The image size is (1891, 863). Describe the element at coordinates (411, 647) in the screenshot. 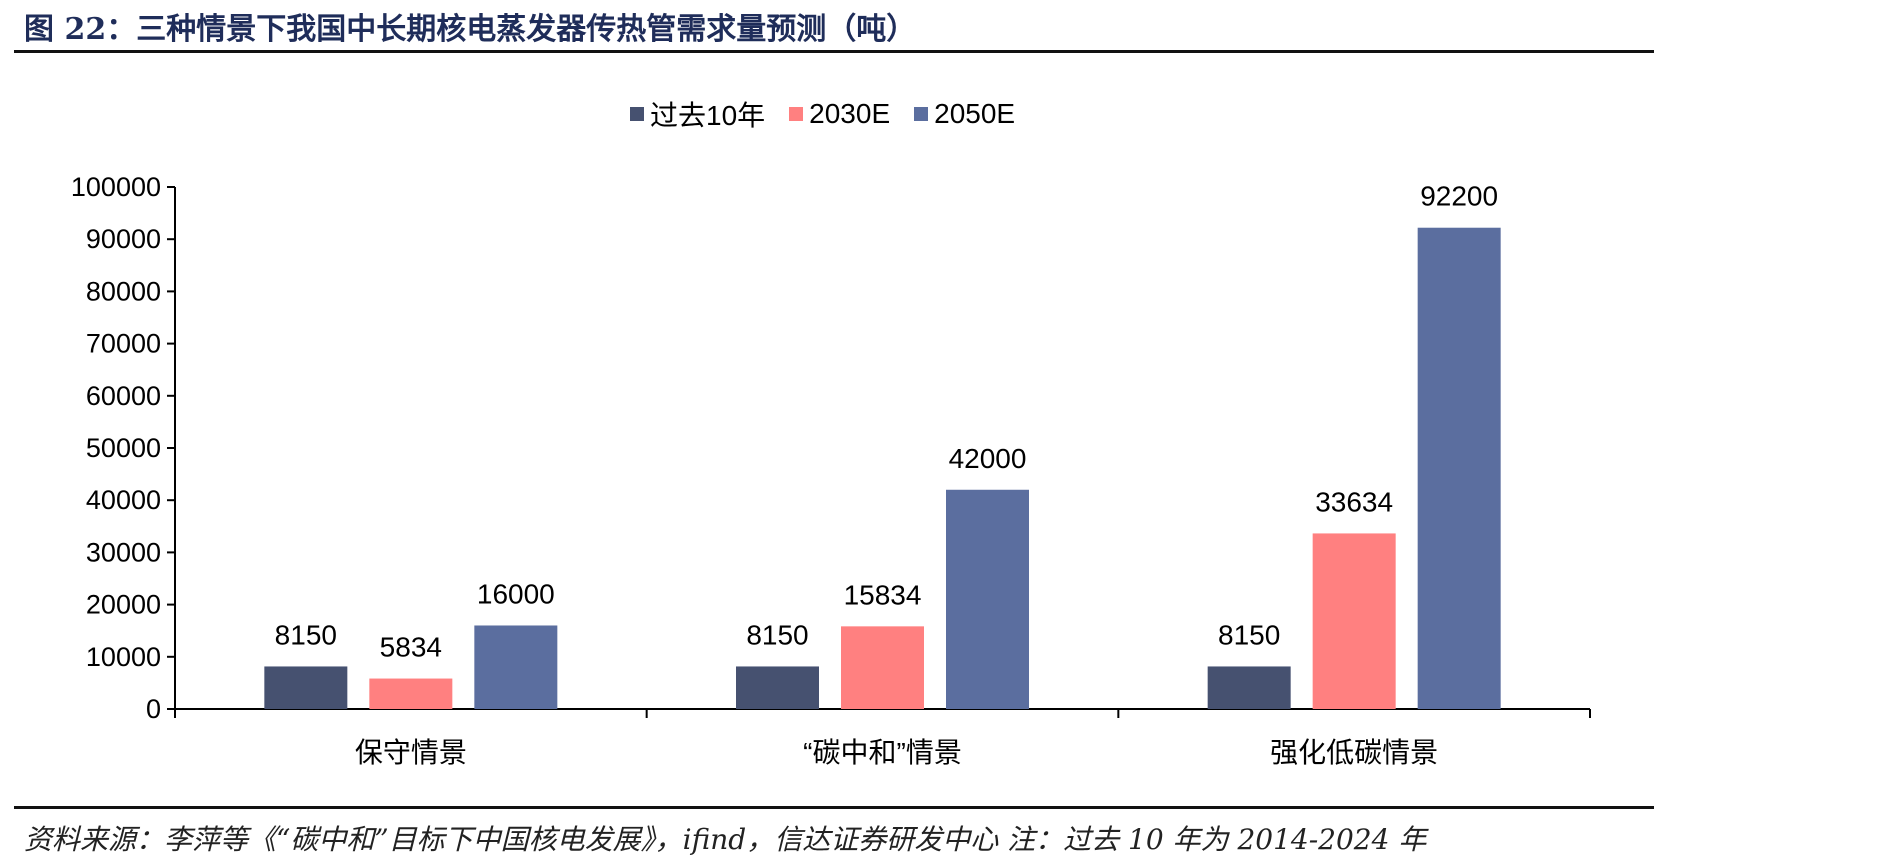

I see `data-label-0-1: 5834` at that location.